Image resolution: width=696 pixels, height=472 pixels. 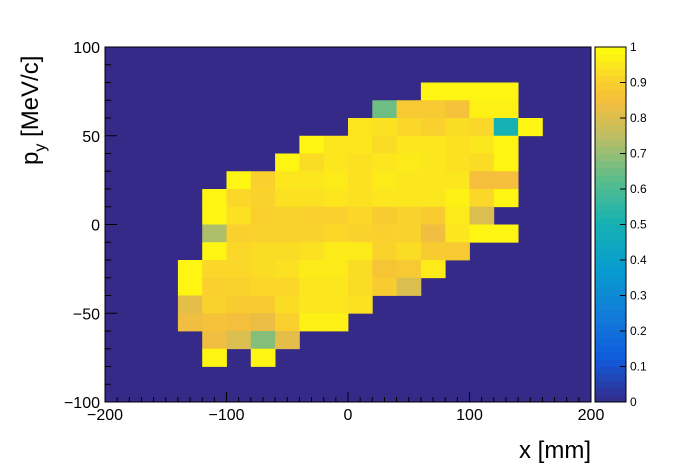 I want to click on y-axis-title-sub: y, so click(x=40, y=148).